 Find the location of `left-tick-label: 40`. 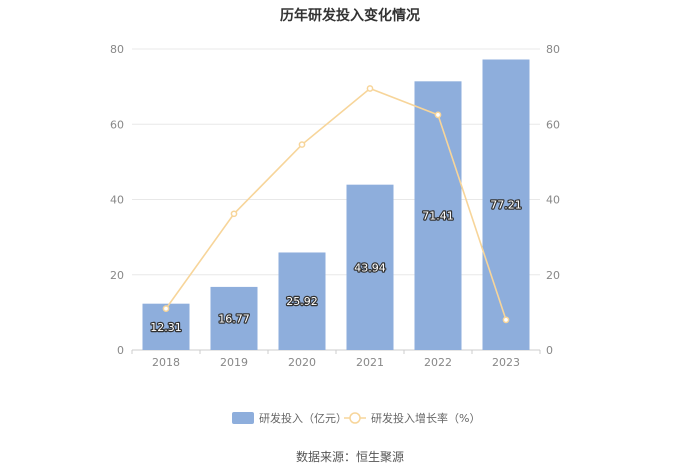

left-tick-label: 40 is located at coordinates (117, 200).